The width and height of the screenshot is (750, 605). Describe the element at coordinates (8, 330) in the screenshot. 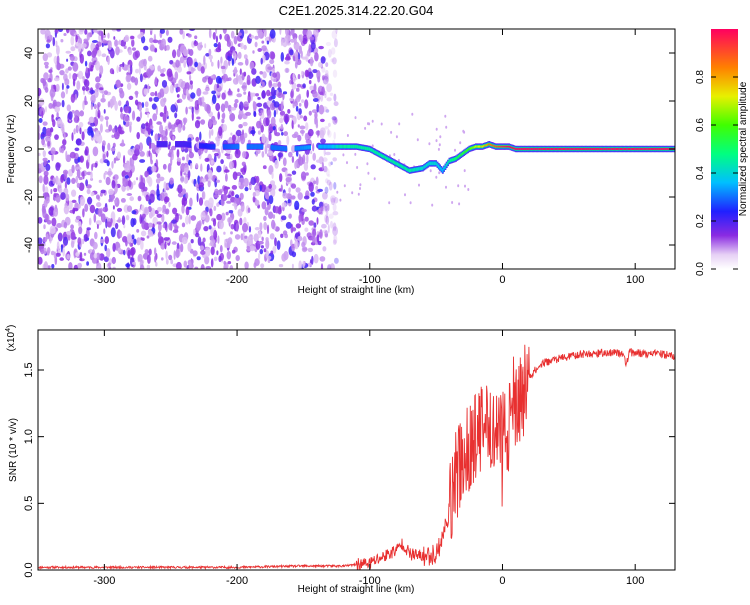

I see `snr-multiplier-exp: 4` at that location.